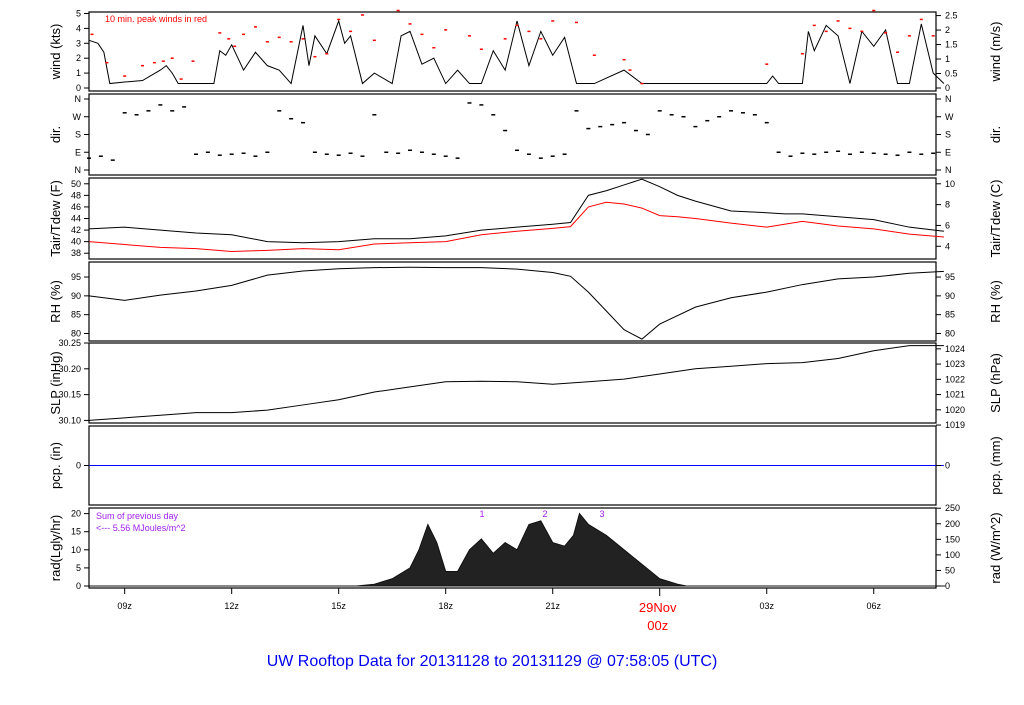 The image size is (1024, 705). Describe the element at coordinates (78, 28) in the screenshot. I see `wind-ytick-label: 4` at that location.